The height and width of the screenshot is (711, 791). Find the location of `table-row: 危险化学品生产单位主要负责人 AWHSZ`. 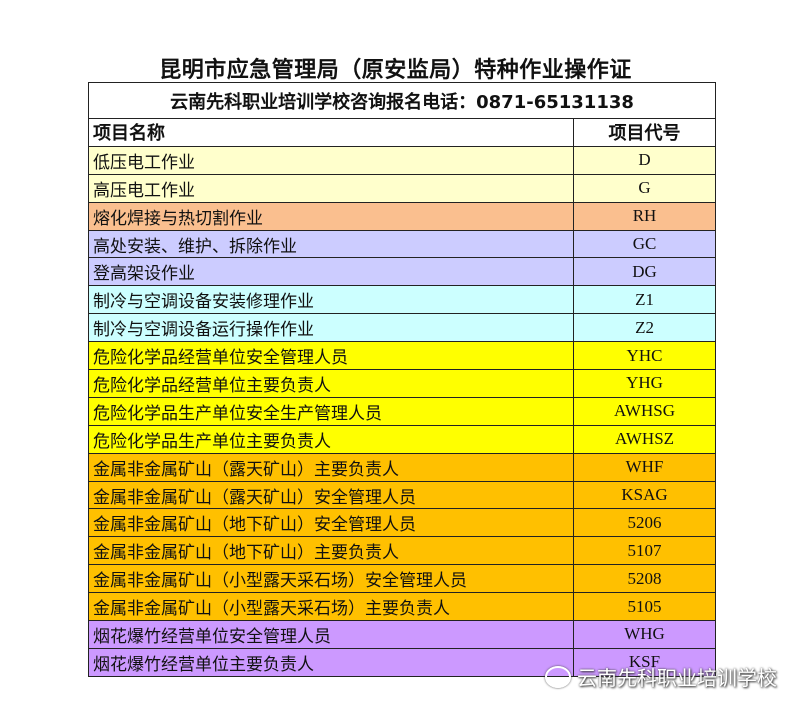

table-row: 危险化学品生产单位主要负责人 AWHSZ is located at coordinates (402, 439).